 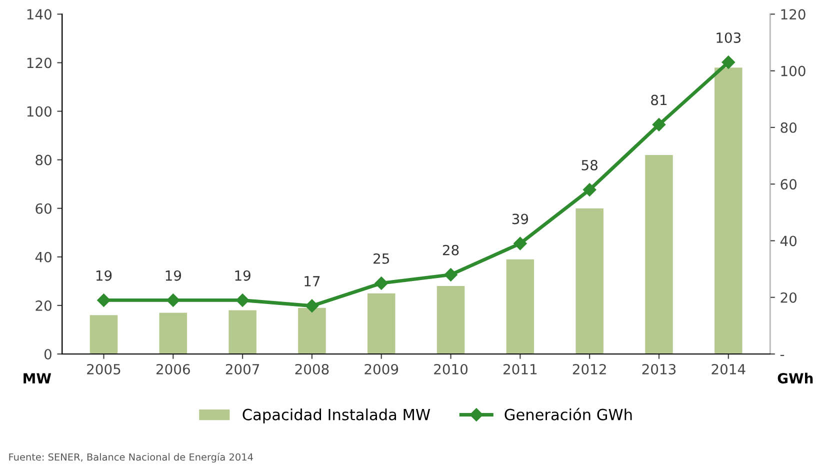 I want to click on y2-tick-label: 60, so click(x=788, y=184).